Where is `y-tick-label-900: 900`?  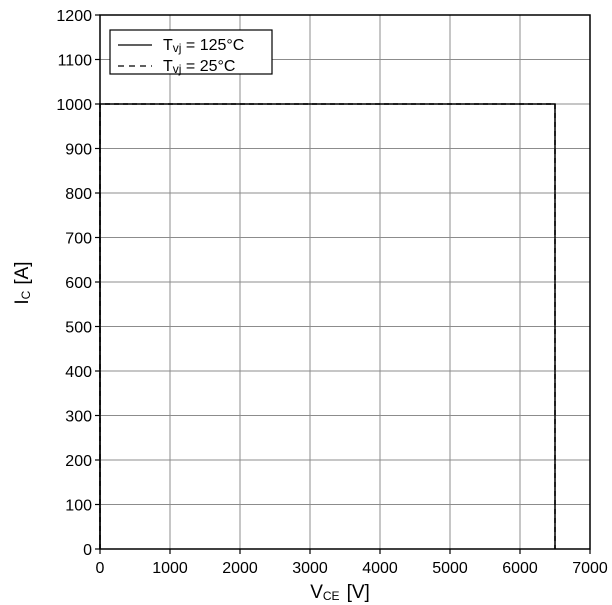 y-tick-label-900: 900 is located at coordinates (78, 150).